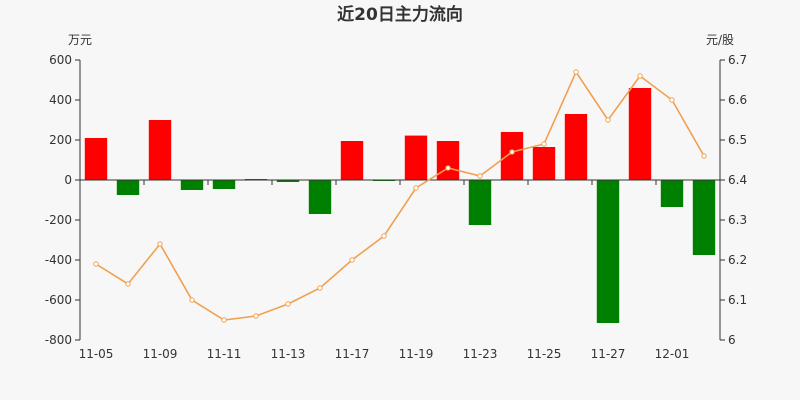 This screenshot has height=400, width=800. Describe the element at coordinates (224, 354) in the screenshot. I see `x-tick-label: 11-11` at that location.